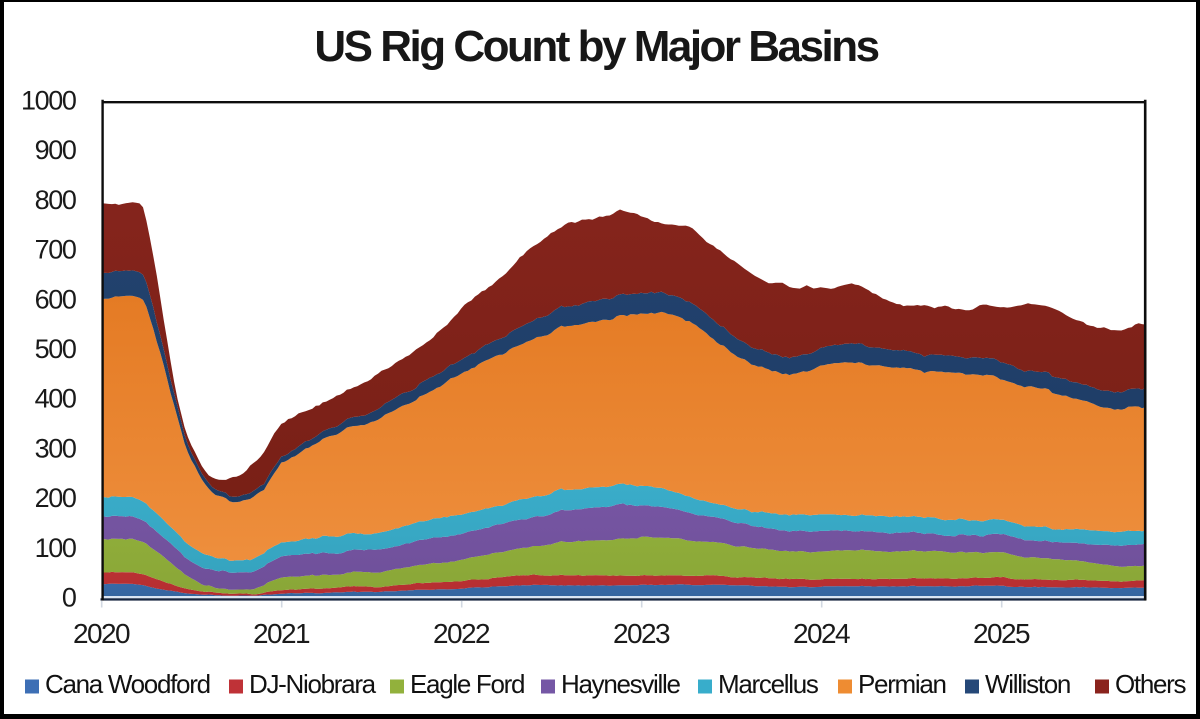  What do you see at coordinates (461, 633) in the screenshot?
I see `svg-text: 2022` at bounding box center [461, 633].